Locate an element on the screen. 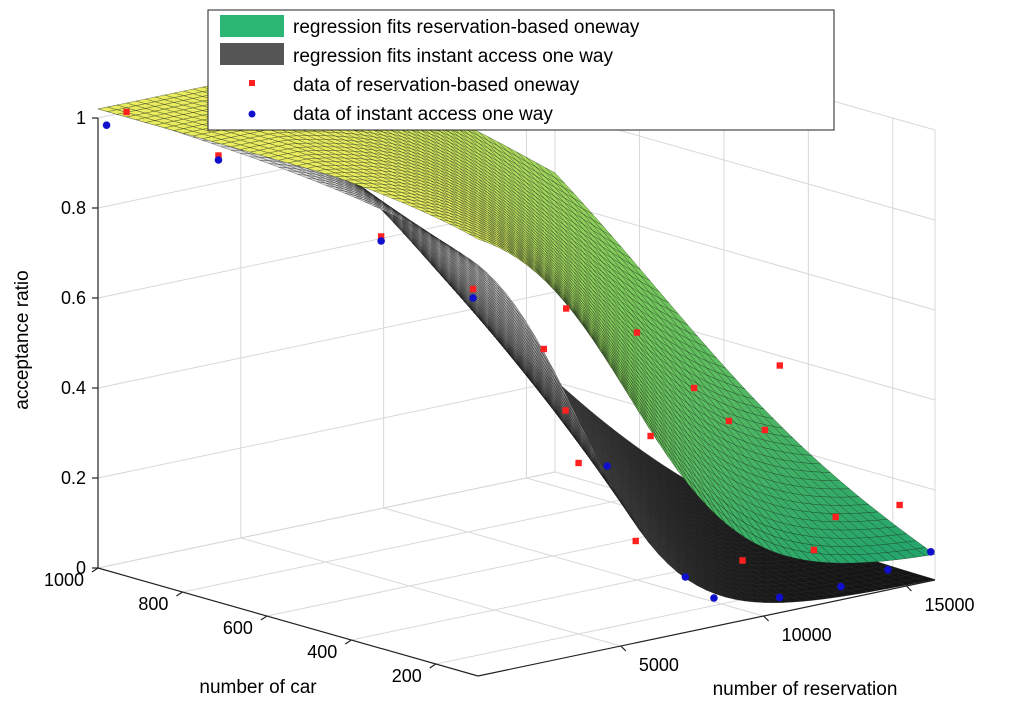 Image resolution: width=1024 pixels, height=714 pixels. z-tick-label: 0.8 is located at coordinates (73, 208).